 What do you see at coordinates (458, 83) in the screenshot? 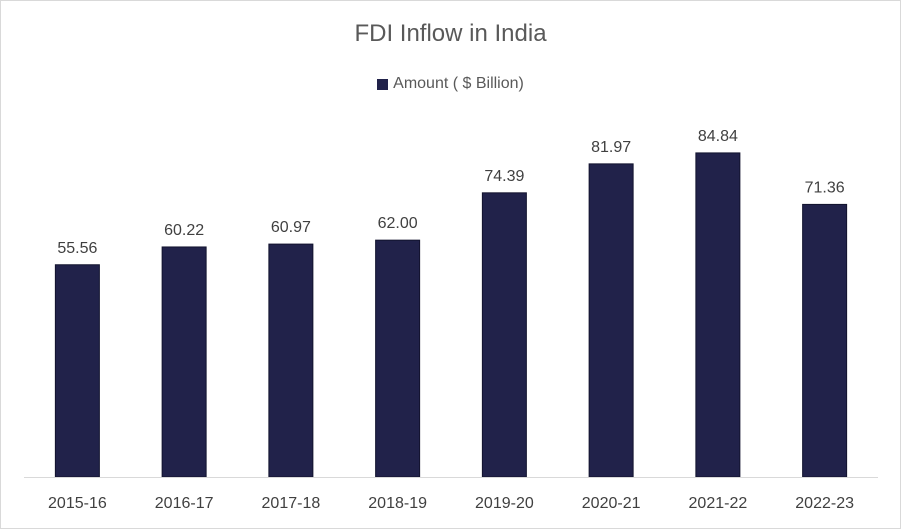
I see `legend-label: Amount ( $ Billion)` at bounding box center [458, 83].